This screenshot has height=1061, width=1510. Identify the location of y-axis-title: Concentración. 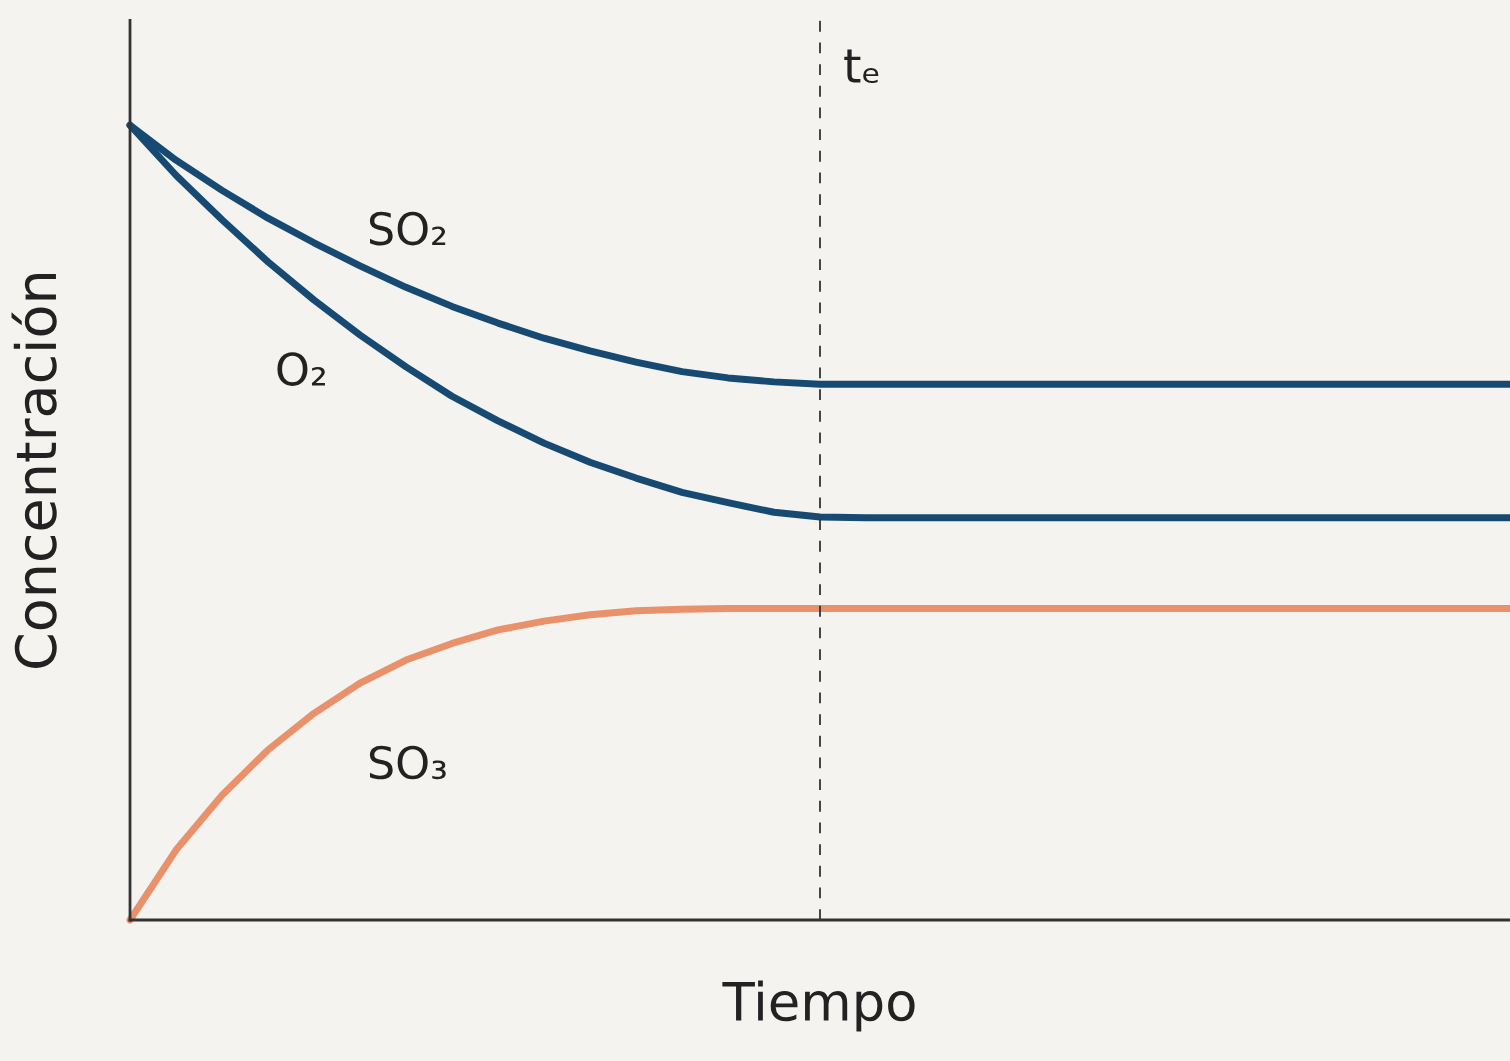
(34, 470).